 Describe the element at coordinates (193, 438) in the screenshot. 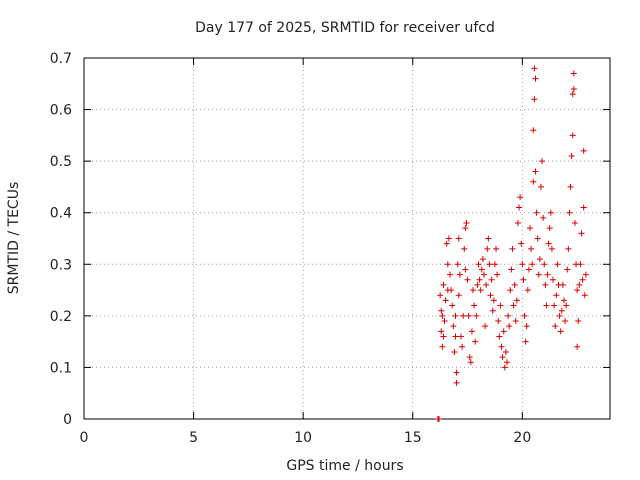

I see `x-tick-label: 5` at that location.